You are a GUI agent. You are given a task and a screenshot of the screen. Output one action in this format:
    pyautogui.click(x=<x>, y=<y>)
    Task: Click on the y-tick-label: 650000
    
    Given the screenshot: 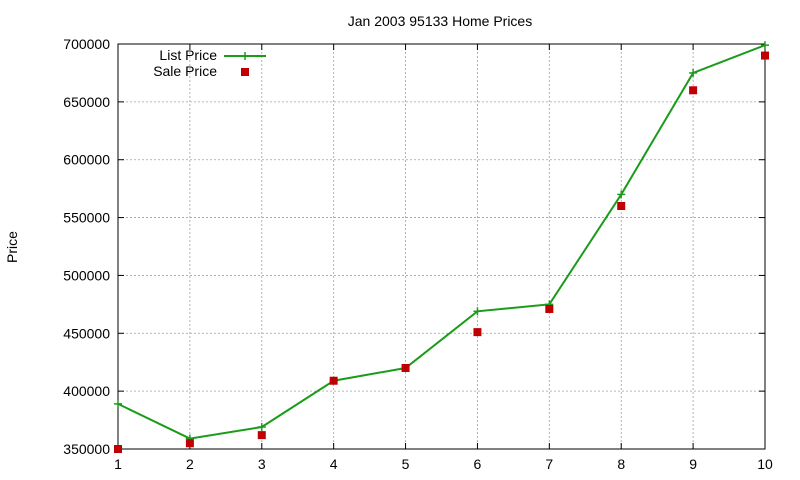 What is the action you would take?
    pyautogui.click(x=86, y=102)
    